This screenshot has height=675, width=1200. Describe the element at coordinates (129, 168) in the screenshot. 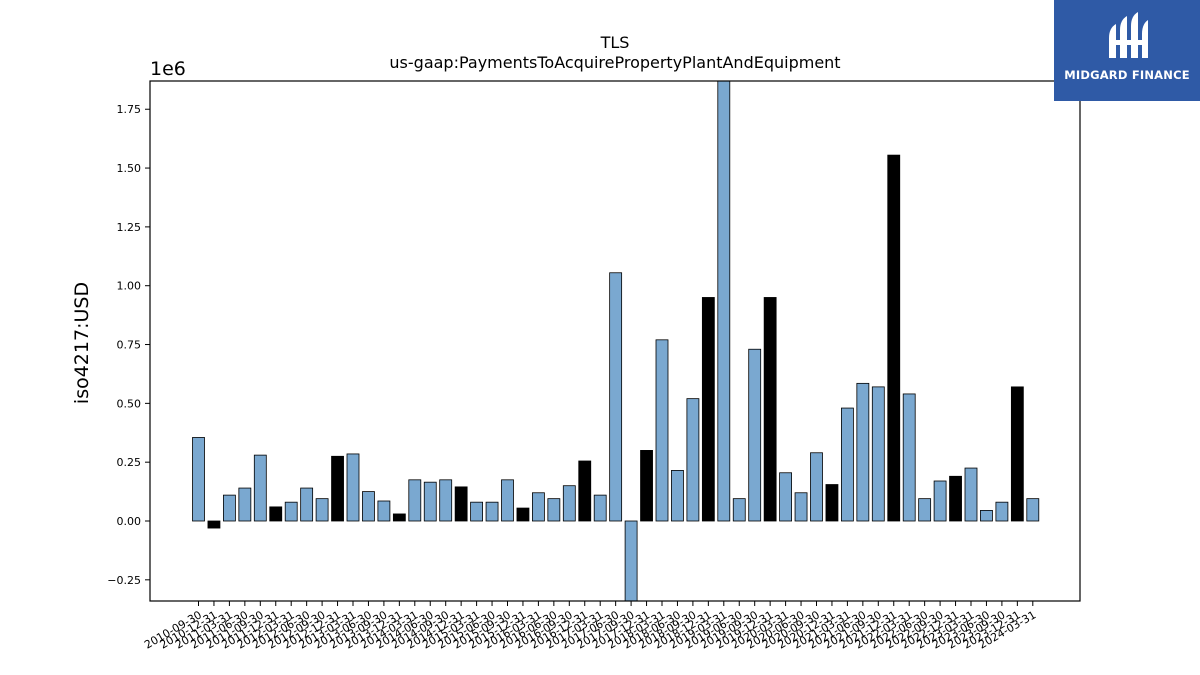

I see `y-tick-label: 1.50` at that location.